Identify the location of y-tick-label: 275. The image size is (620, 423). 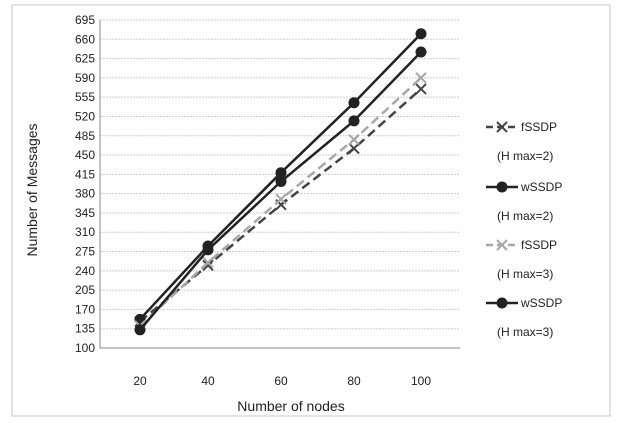
(85, 252).